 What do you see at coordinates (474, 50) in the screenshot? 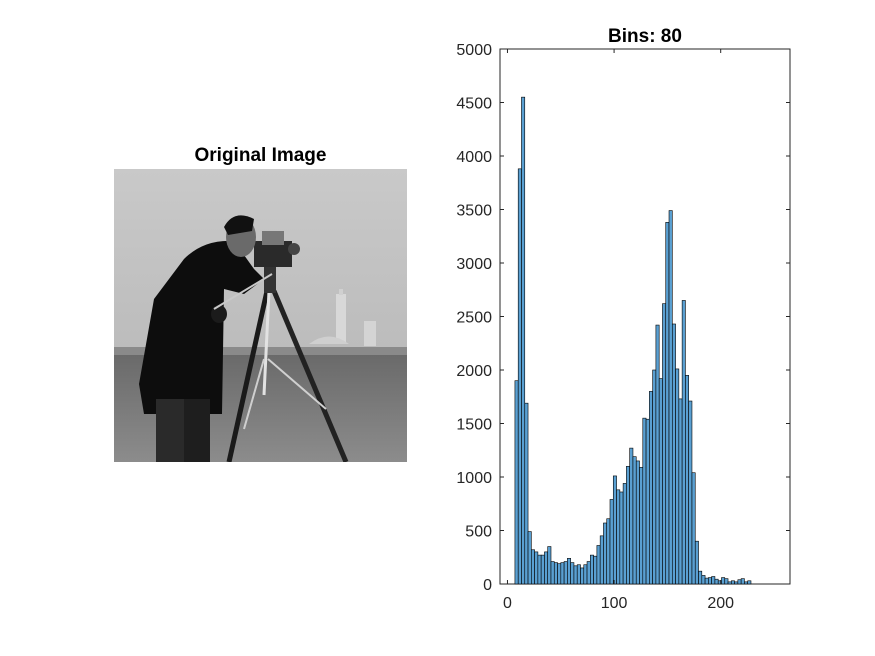
I see `y-tick-label: 5000` at bounding box center [474, 50].